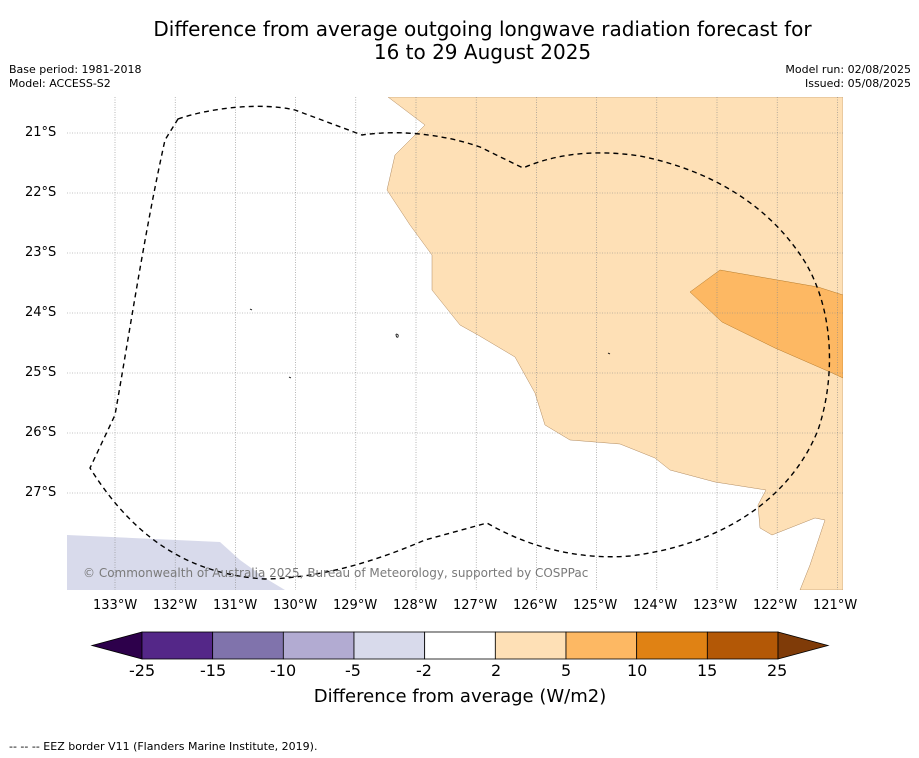  What do you see at coordinates (41, 132) in the screenshot?
I see `lat-label: 21°S` at bounding box center [41, 132].